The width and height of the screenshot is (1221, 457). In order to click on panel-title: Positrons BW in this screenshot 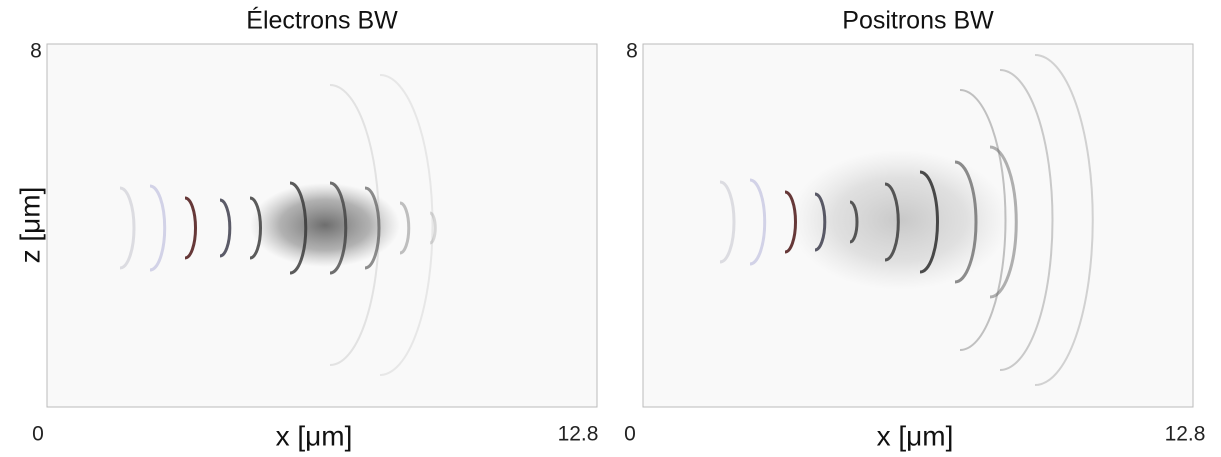, I will do `click(918, 21)`.